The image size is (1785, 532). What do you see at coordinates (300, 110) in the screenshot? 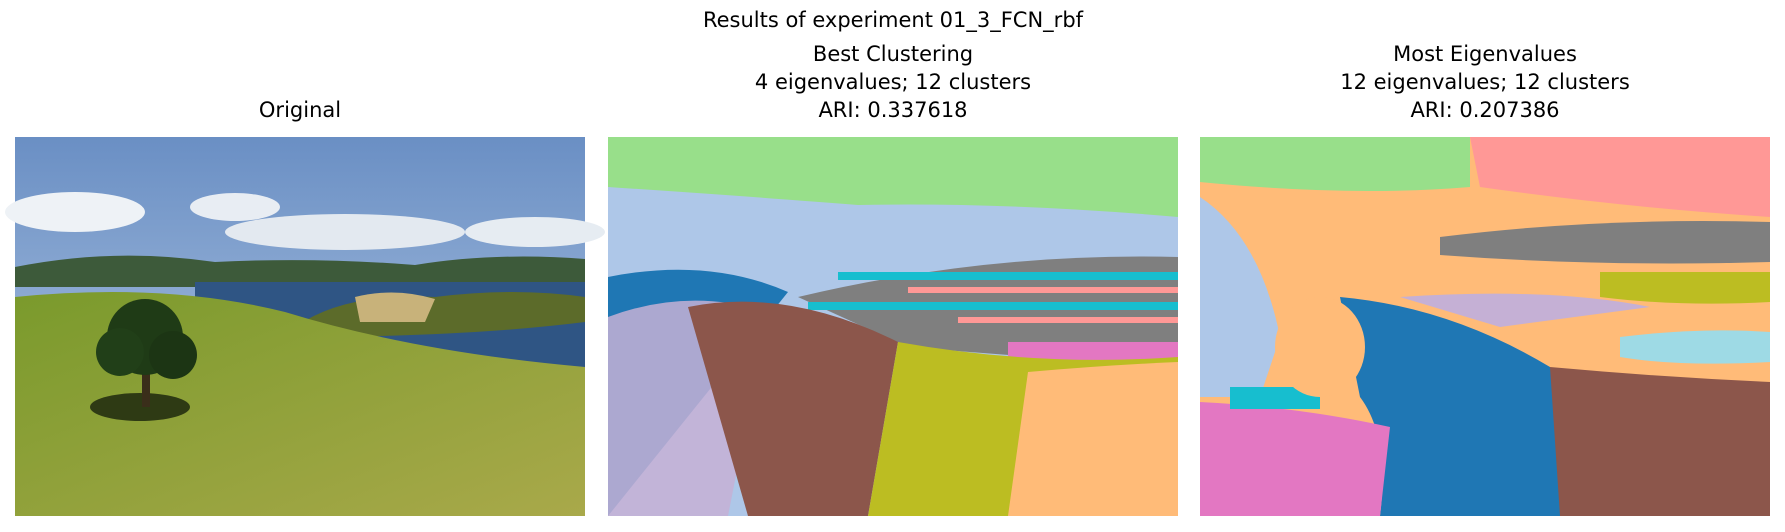
I see `panel-title: Original` at bounding box center [300, 110].